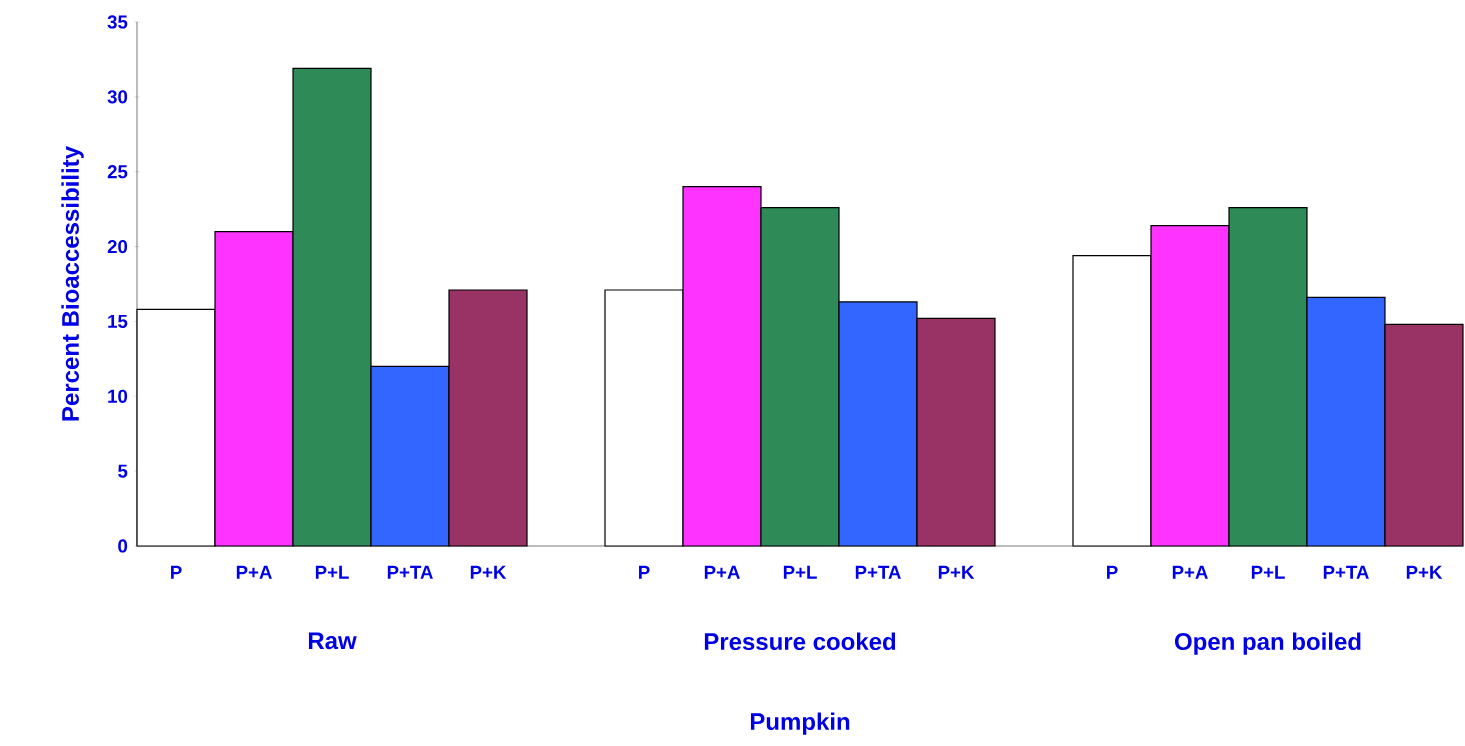  Describe the element at coordinates (800, 723) in the screenshot. I see `text: Pumpkin` at that location.